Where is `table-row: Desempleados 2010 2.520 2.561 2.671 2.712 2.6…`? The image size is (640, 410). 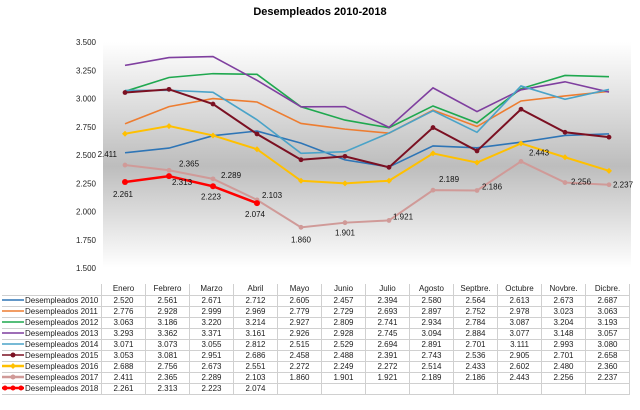
table-row: Desempleados 2010 2.520 2.561 2.671 2.712 2.6… is located at coordinates (316, 300).